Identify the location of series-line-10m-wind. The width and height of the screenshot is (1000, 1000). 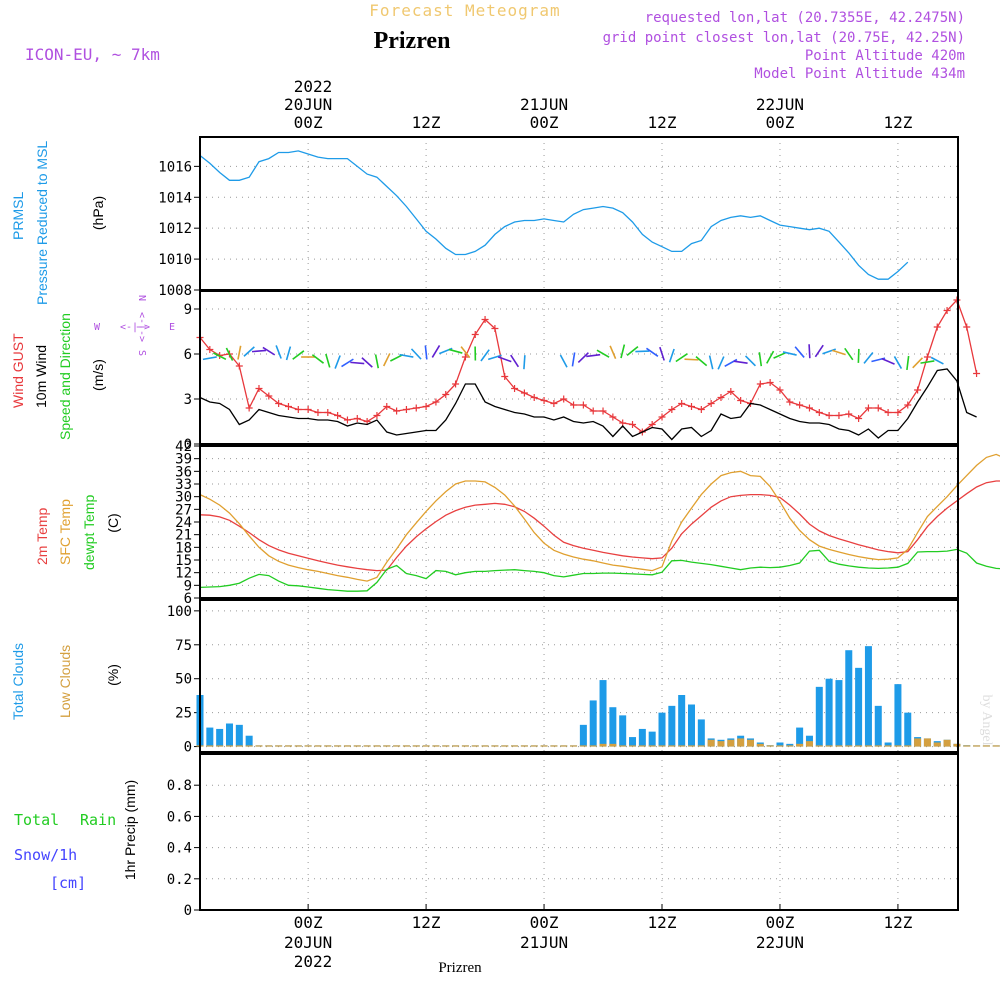
(588, 404).